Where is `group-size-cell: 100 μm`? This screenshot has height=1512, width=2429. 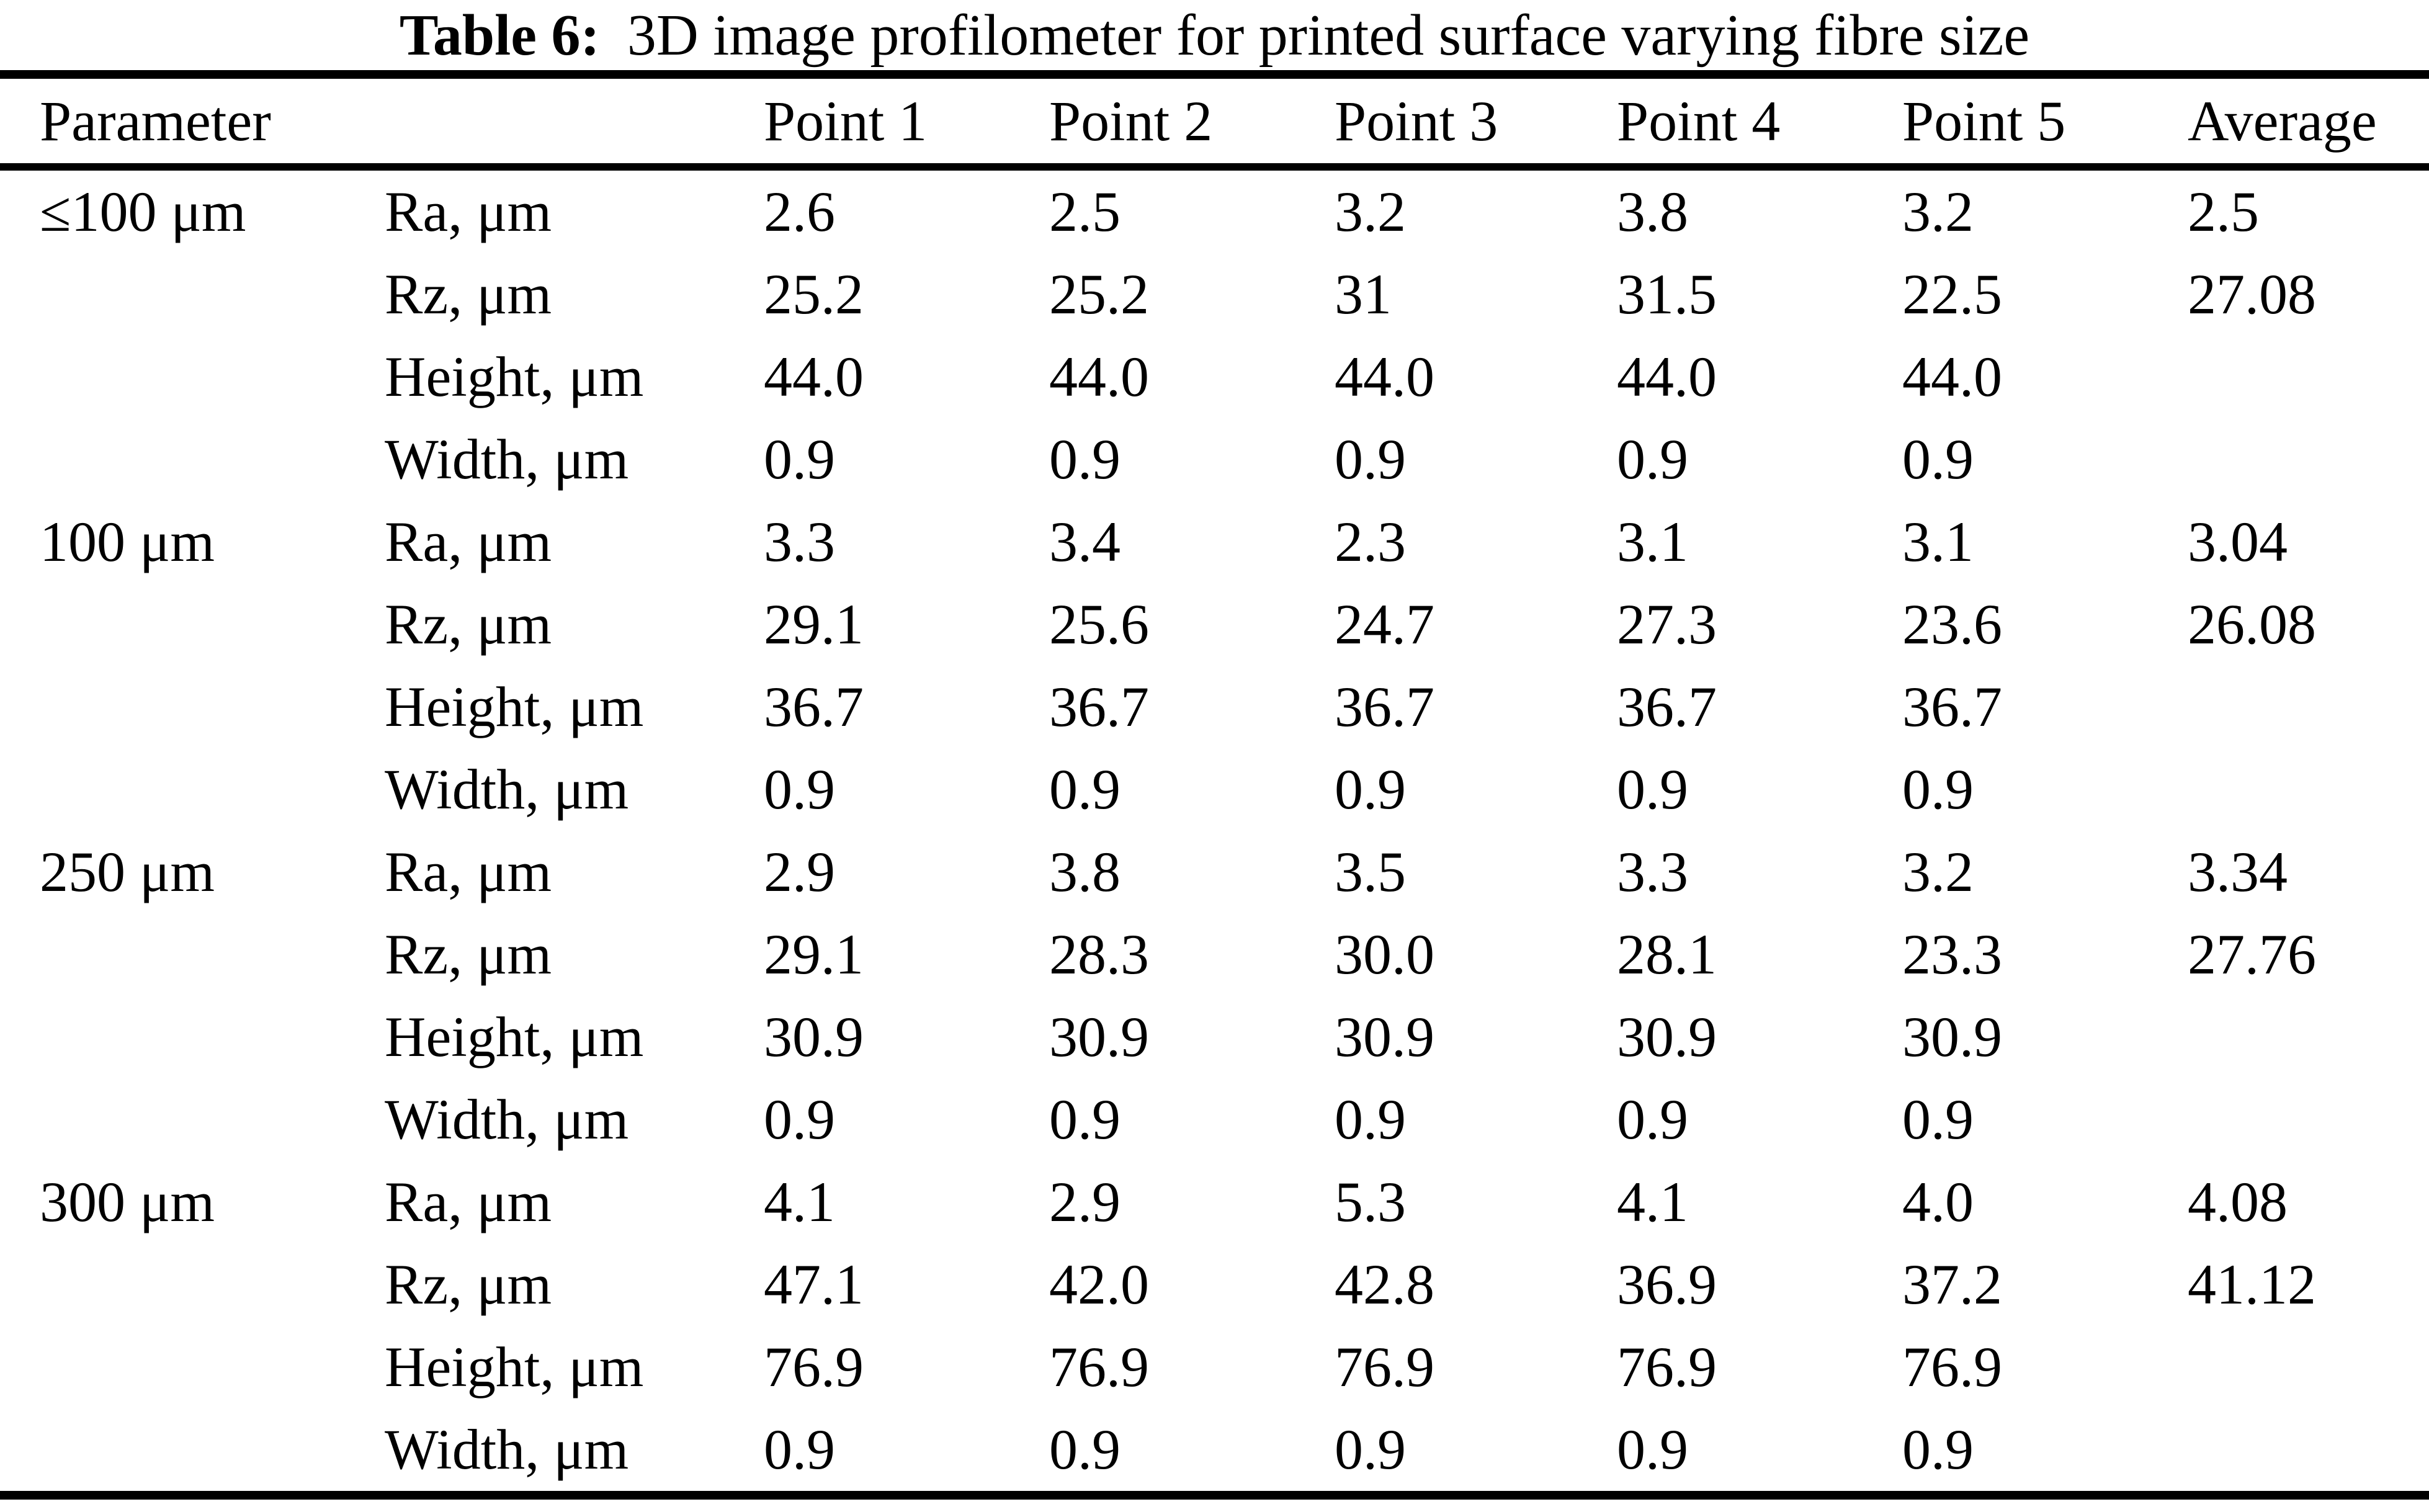 group-size-cell: 100 μm is located at coordinates (127, 541).